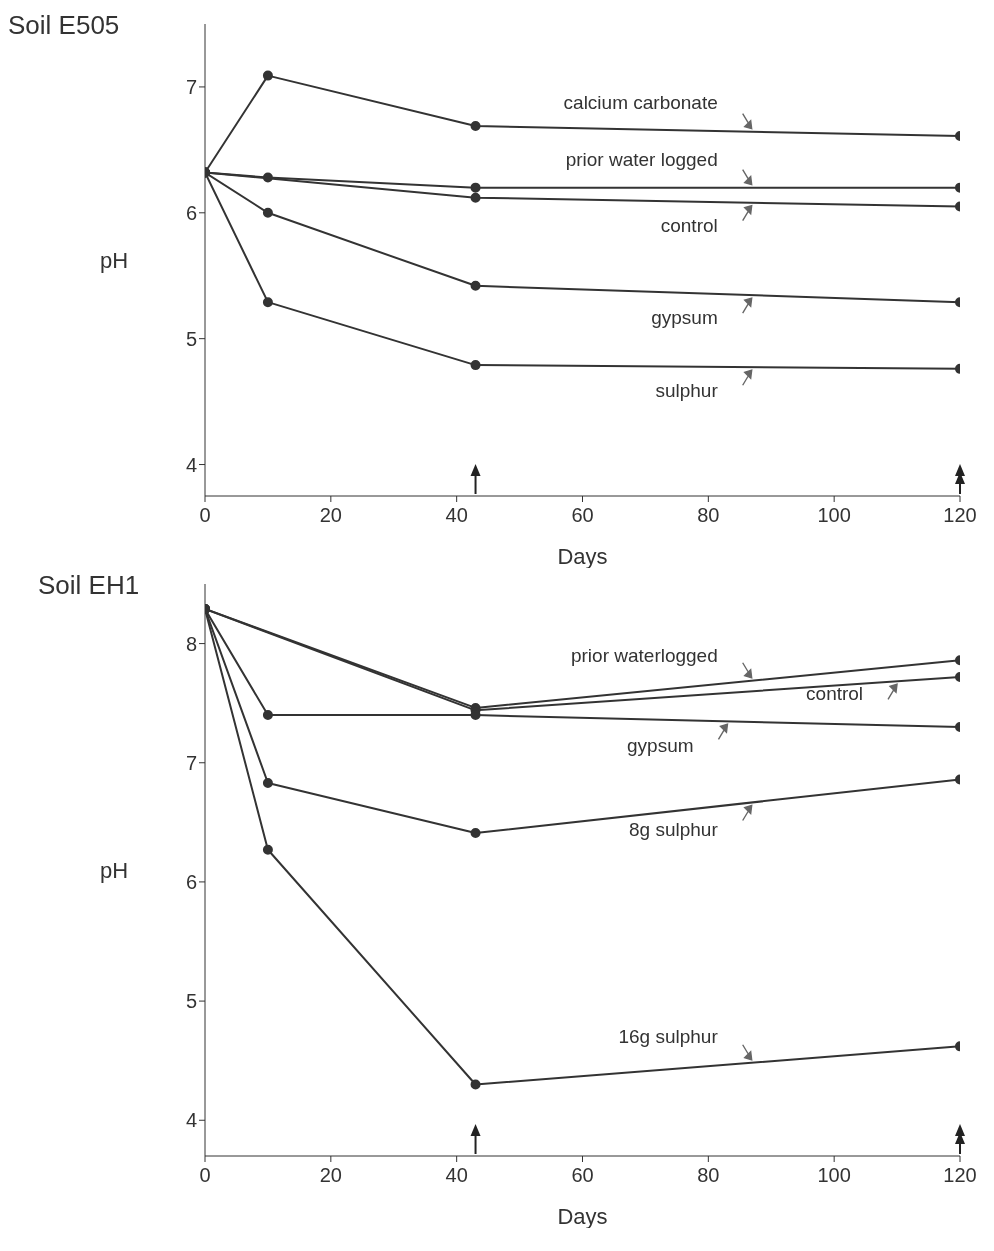 The image size is (994, 1251). I want to click on chart-title: Soil EH1, so click(89, 585).